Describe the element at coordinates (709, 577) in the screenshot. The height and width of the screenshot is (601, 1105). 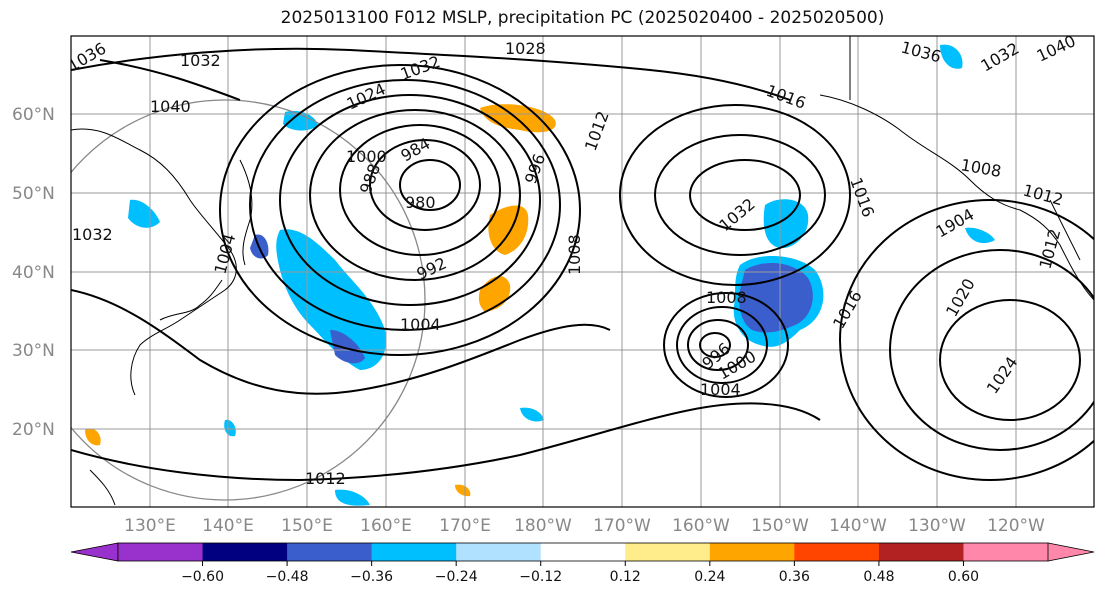
I see `colorbar-tick-label: 0.24` at that location.